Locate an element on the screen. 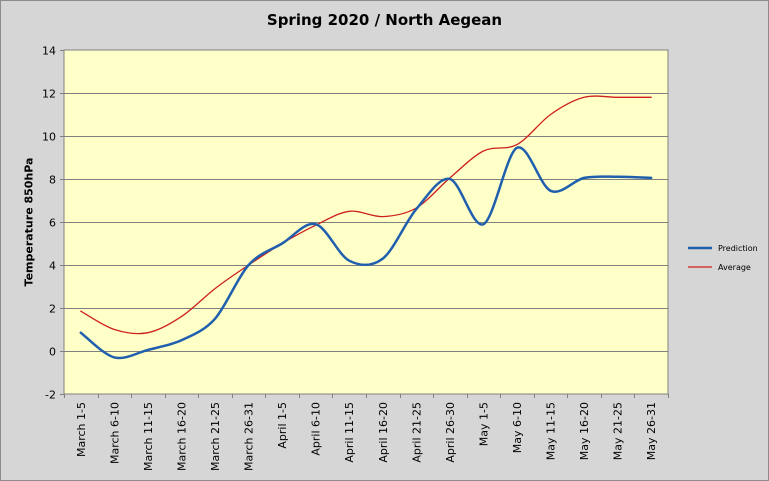 This screenshot has height=481, width=769. x-tick-label: April 11-15 is located at coordinates (349, 432).